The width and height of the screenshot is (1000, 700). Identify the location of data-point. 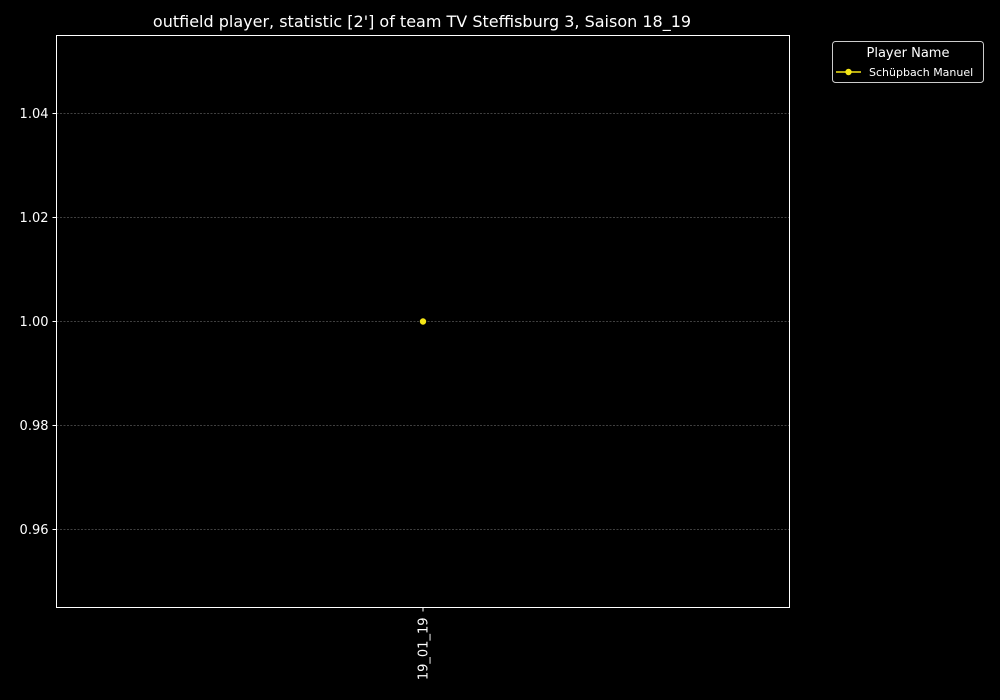
(423, 321).